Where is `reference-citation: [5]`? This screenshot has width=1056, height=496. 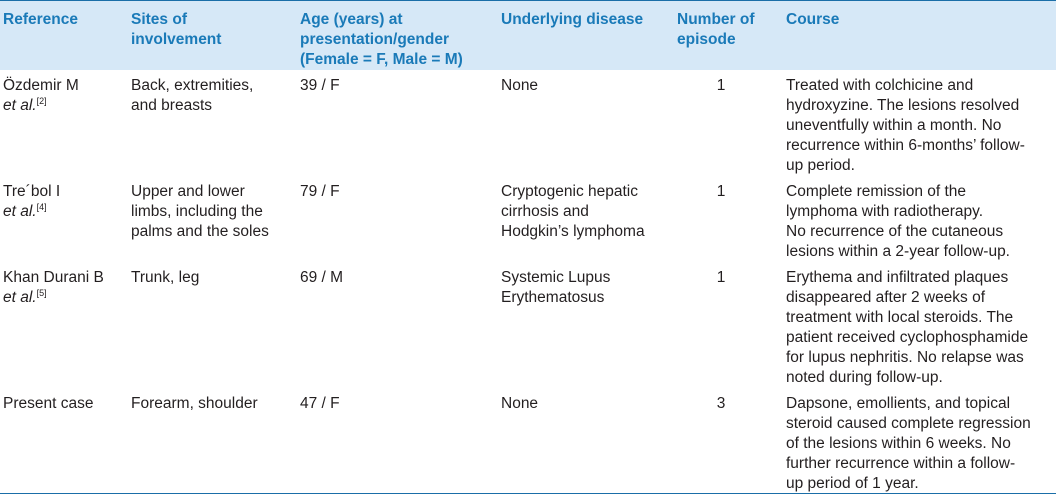
reference-citation: [5] is located at coordinates (41, 293).